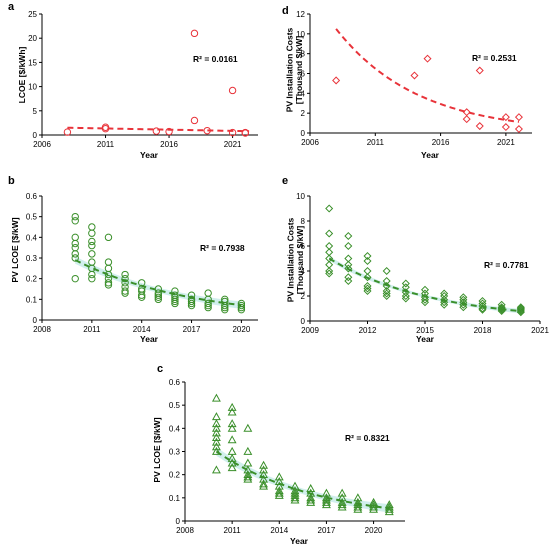 The image size is (549, 550). What do you see at coordinates (106, 144) in the screenshot?
I see `x-tick-label: 2011` at bounding box center [106, 144].